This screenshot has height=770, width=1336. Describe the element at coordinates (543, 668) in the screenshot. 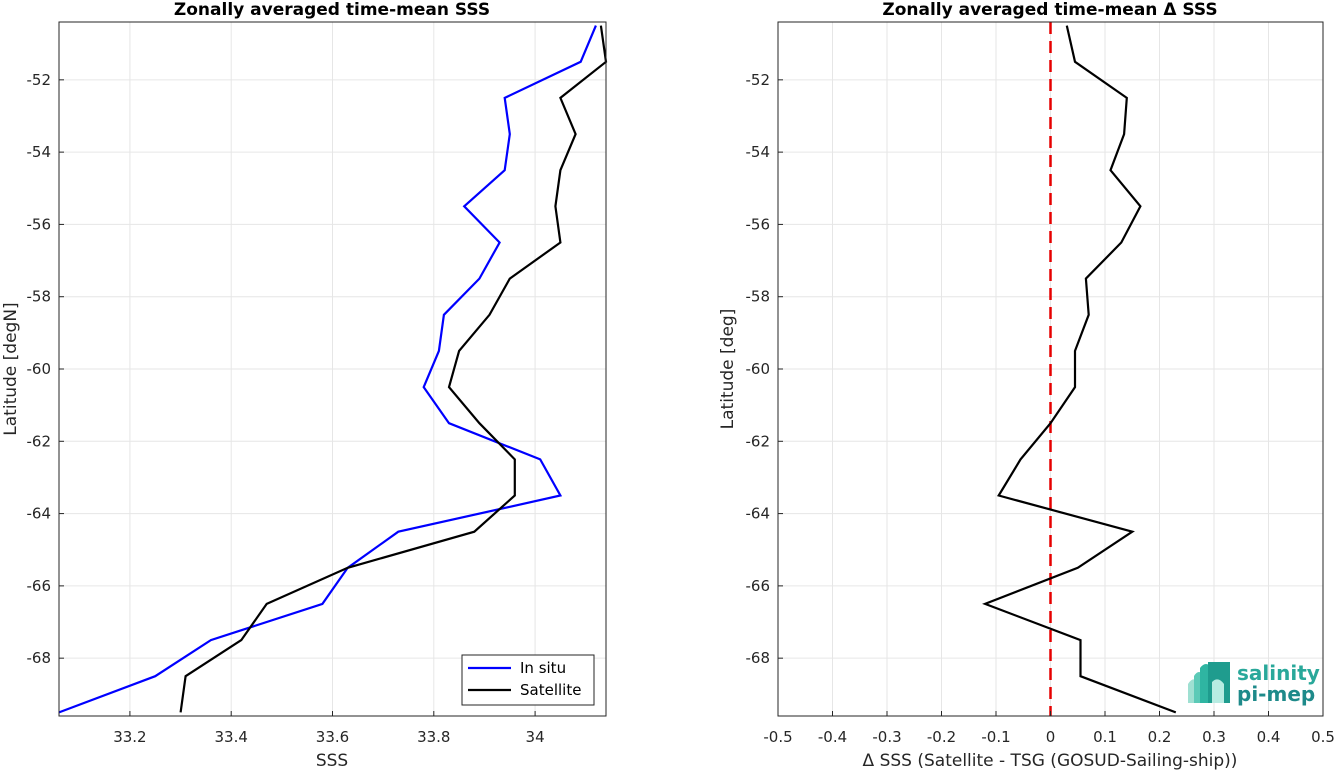

I see `legend-label-in-situ: In situ` at that location.